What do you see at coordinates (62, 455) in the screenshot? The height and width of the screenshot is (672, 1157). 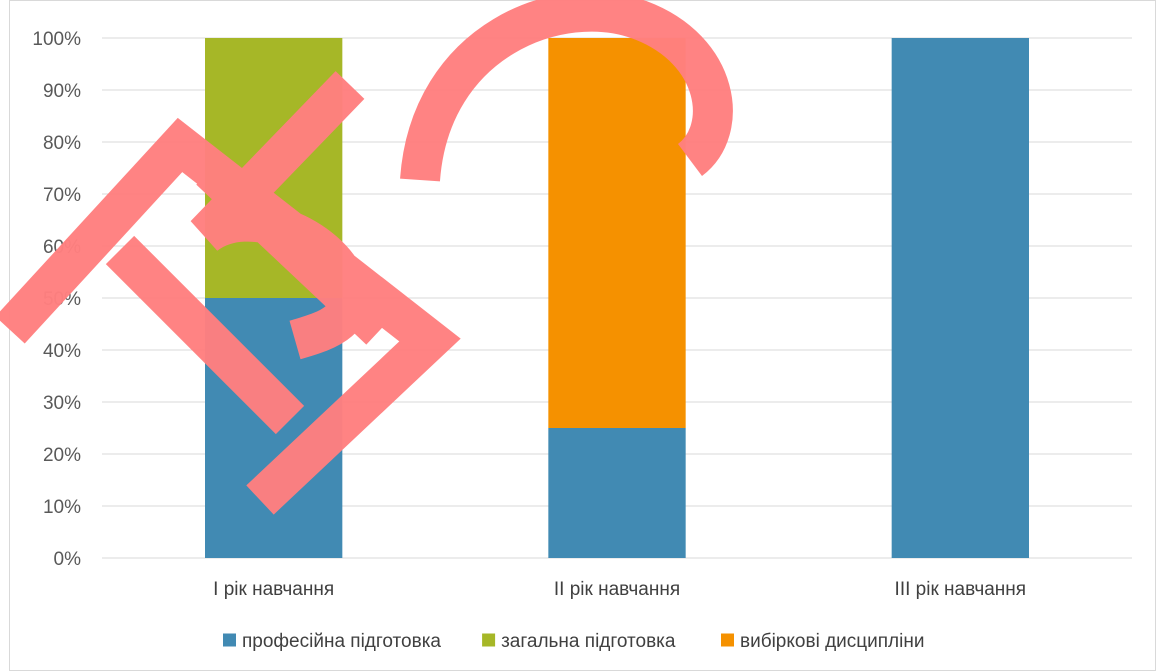 I see `y-tick-label: 20%` at bounding box center [62, 455].